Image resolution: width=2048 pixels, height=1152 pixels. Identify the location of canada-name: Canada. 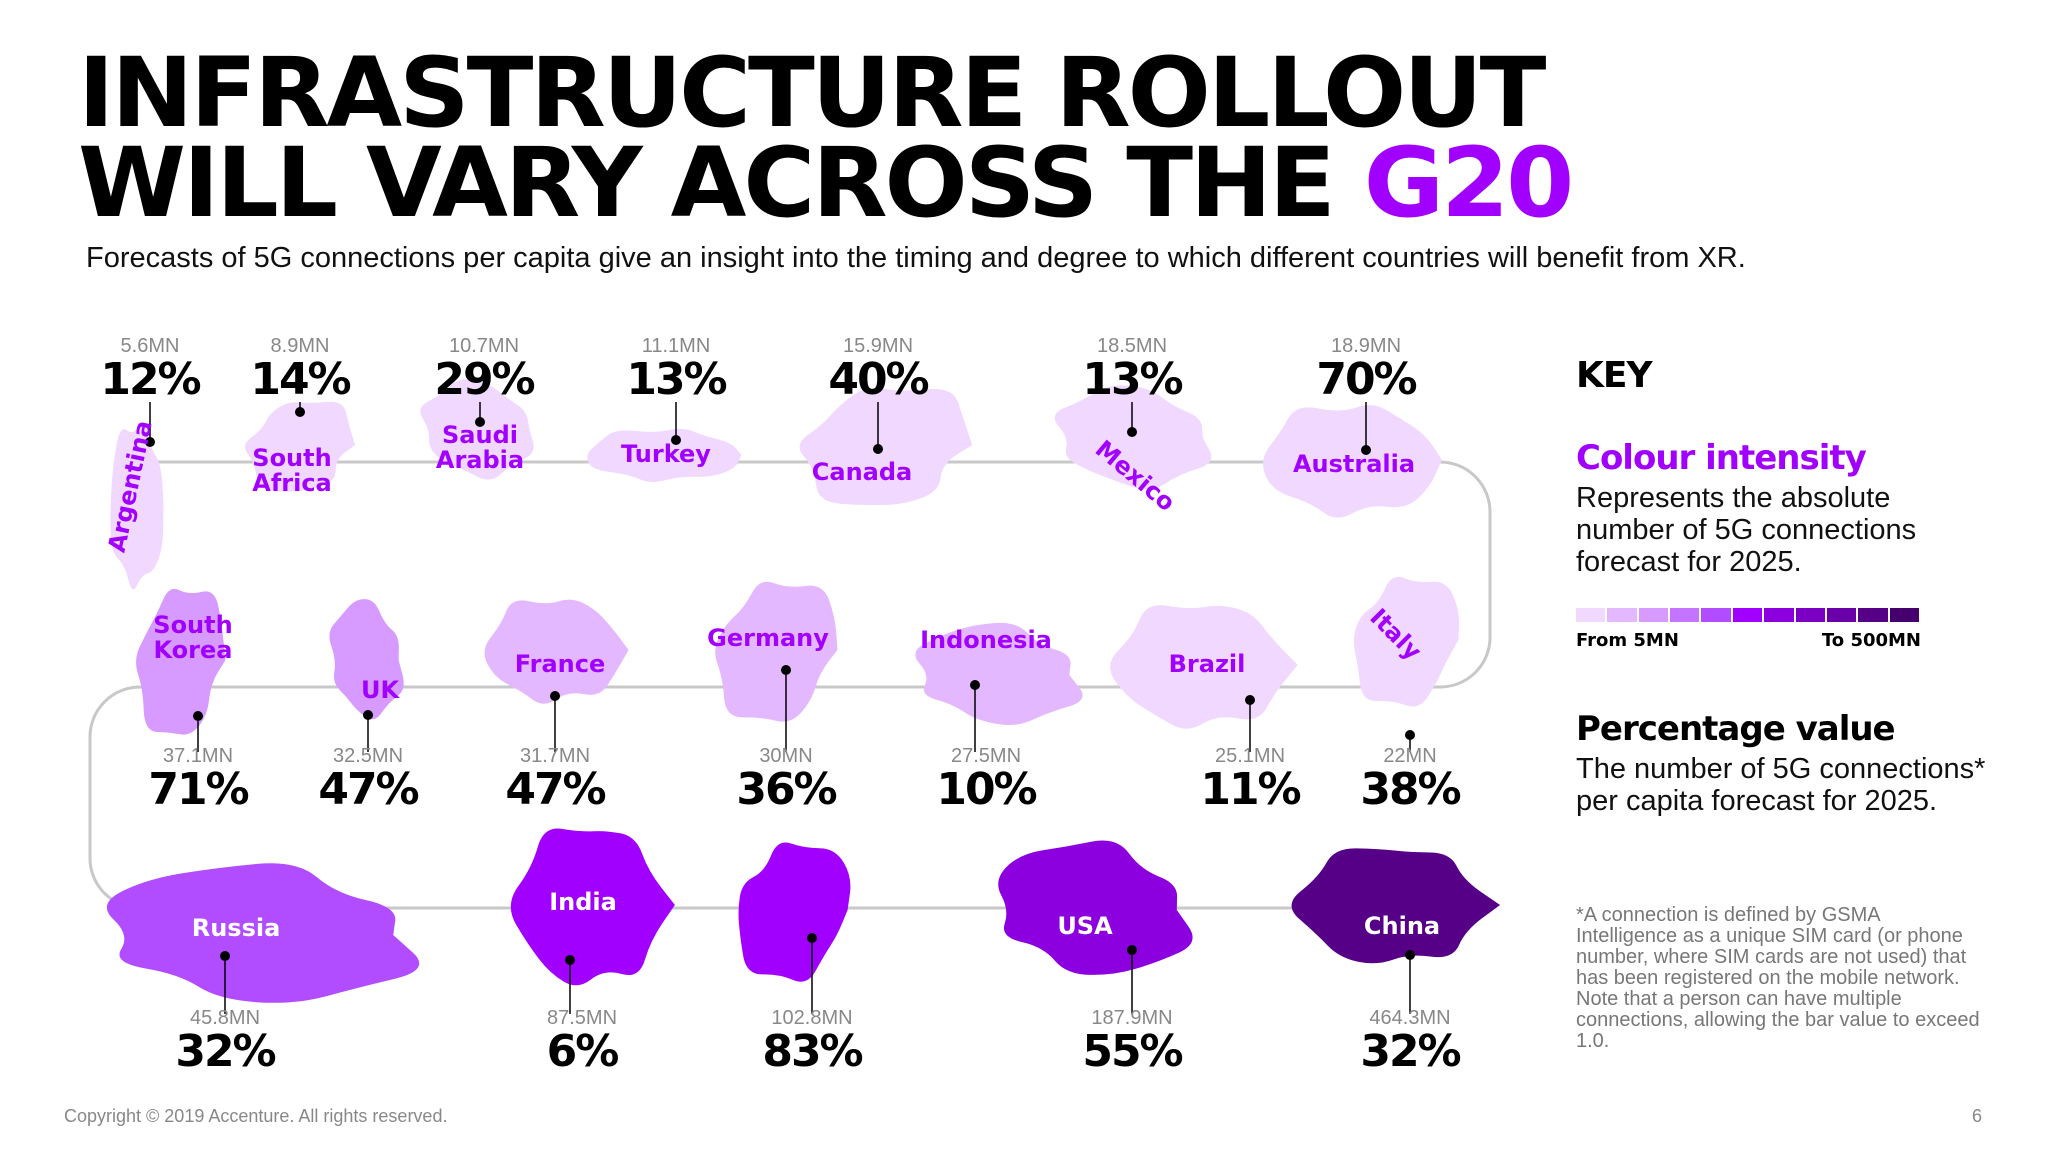
(862, 472).